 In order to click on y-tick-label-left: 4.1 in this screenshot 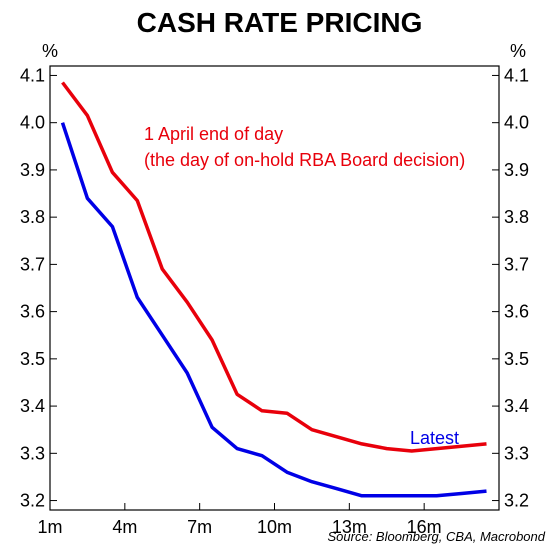, I will do `click(32, 75)`.